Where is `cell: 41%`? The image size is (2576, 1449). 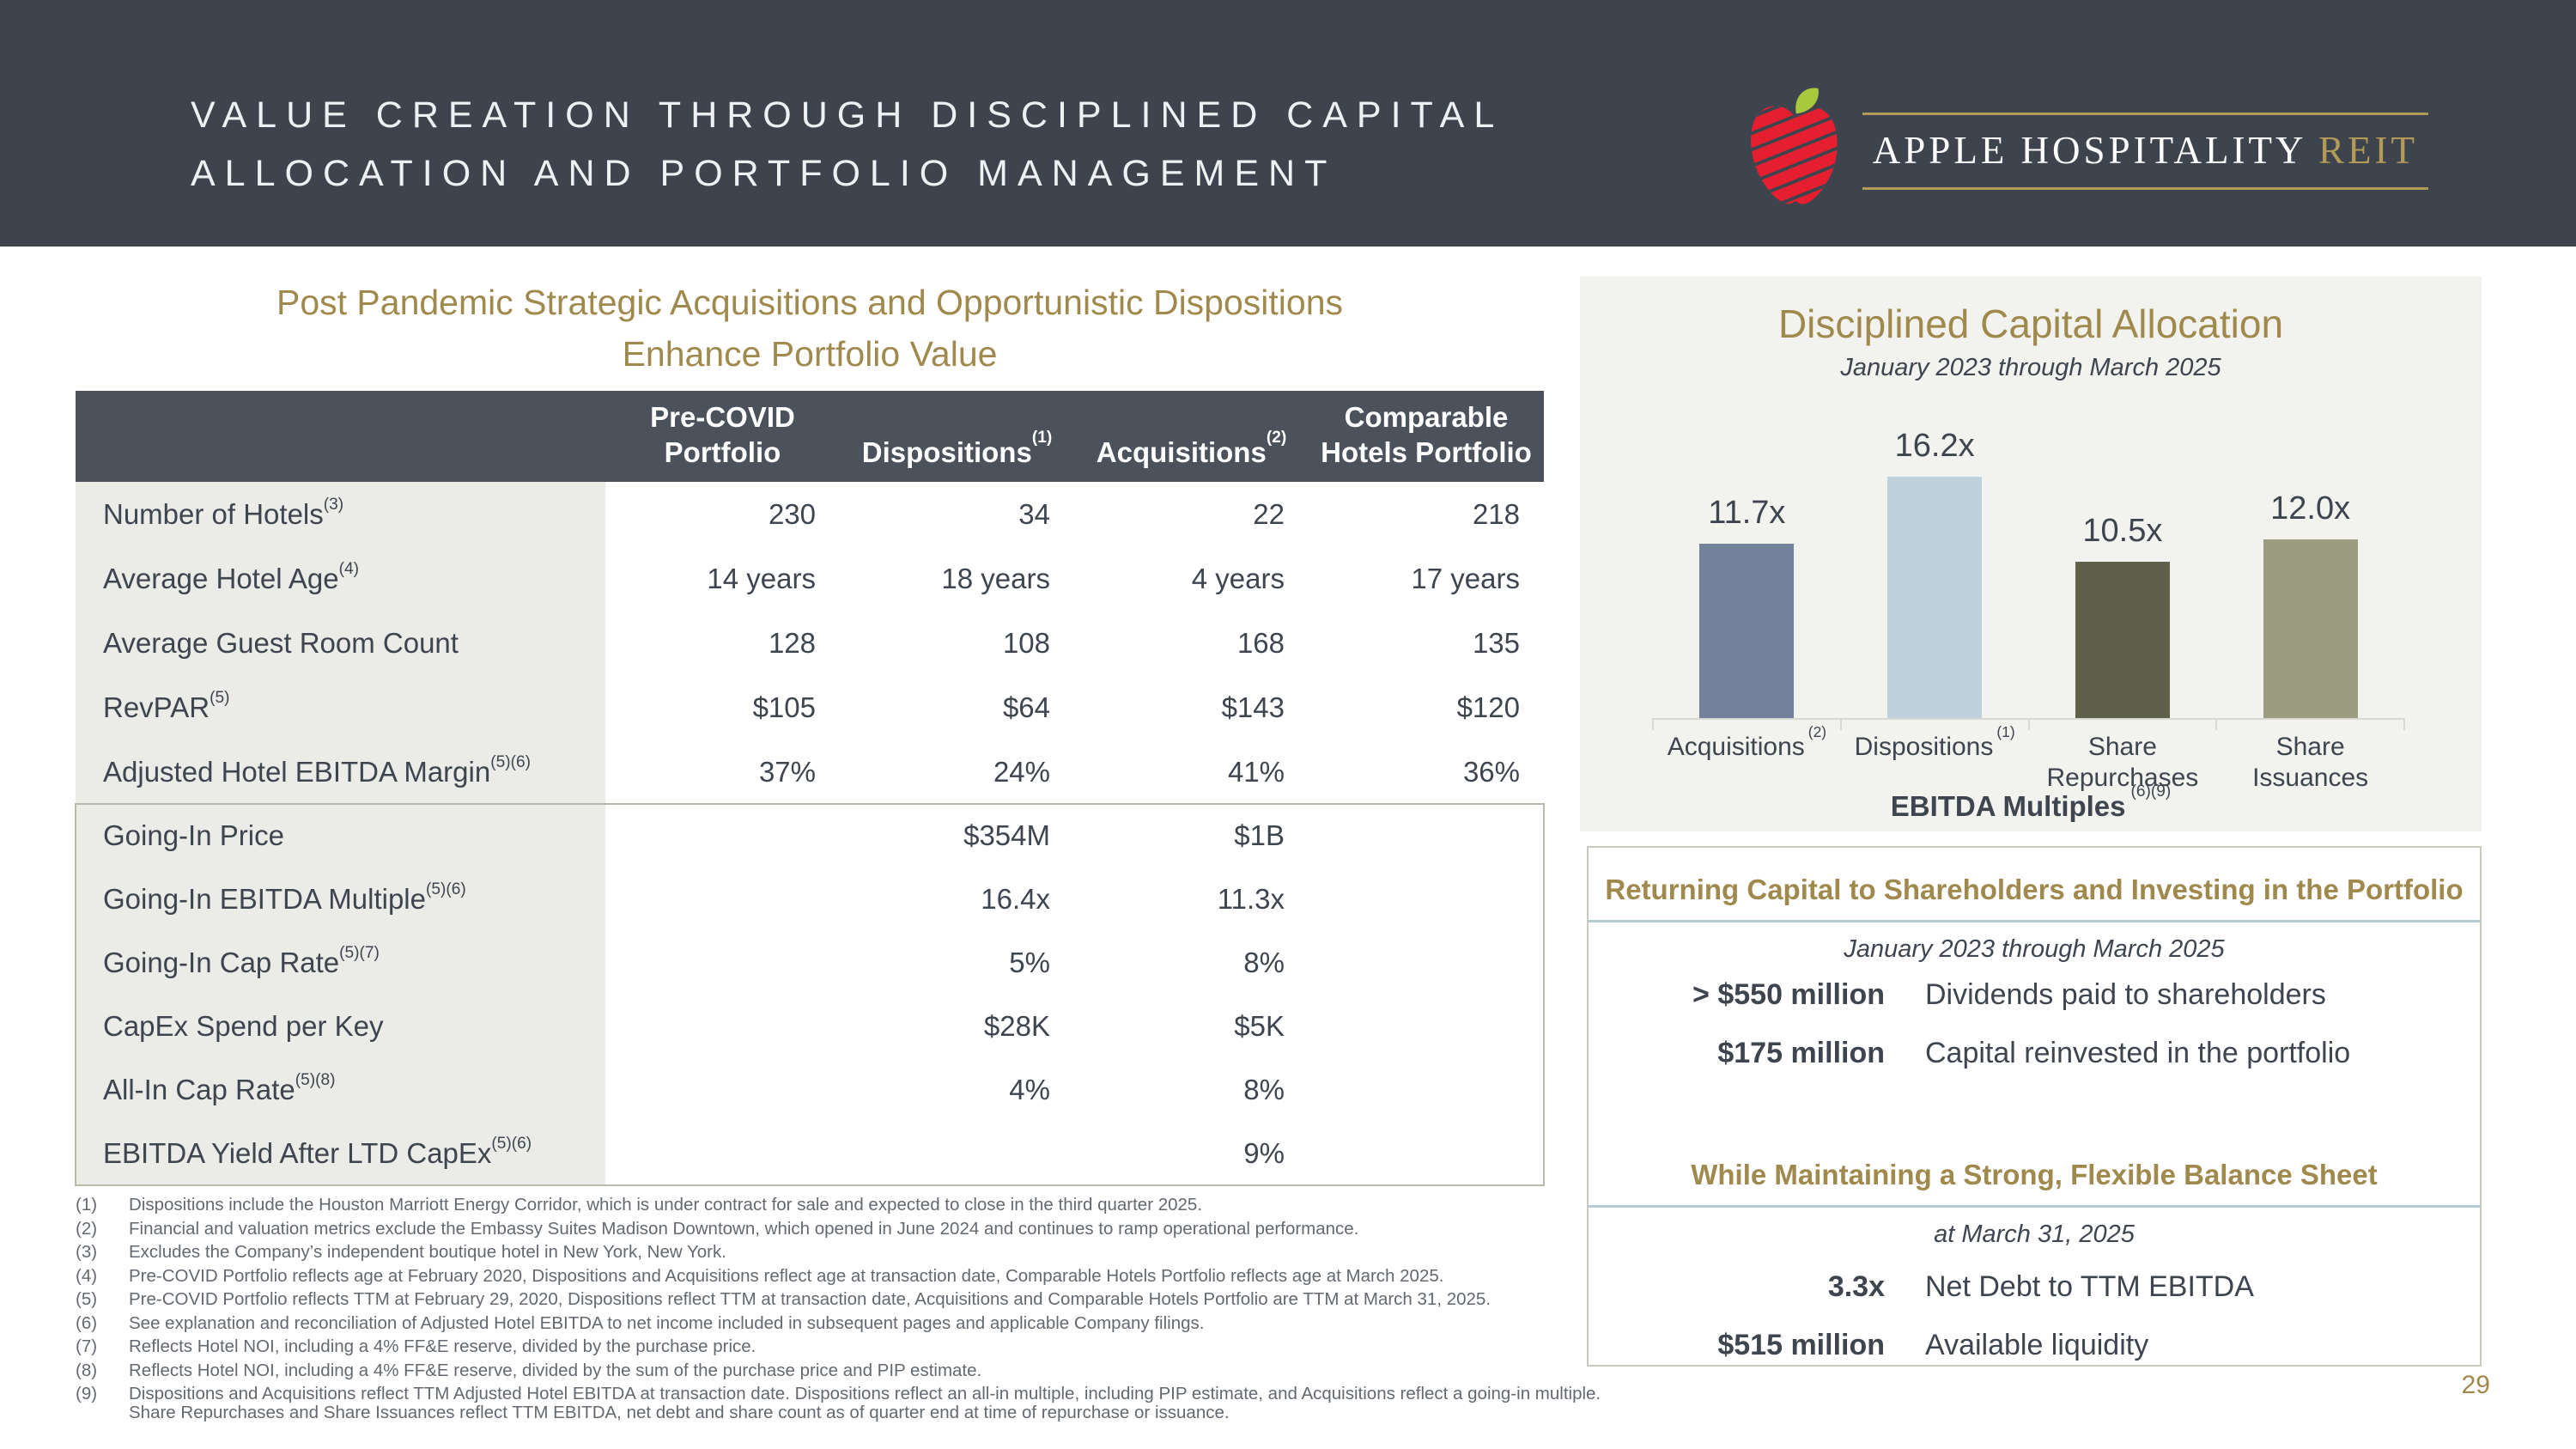
cell: 41% is located at coordinates (1256, 771).